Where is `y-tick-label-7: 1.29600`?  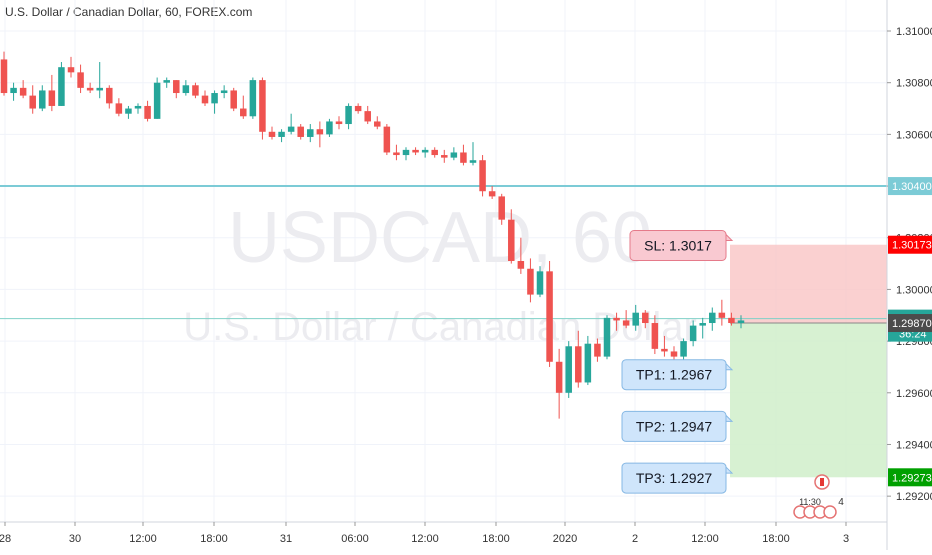
y-tick-label-7: 1.29600 is located at coordinates (914, 394).